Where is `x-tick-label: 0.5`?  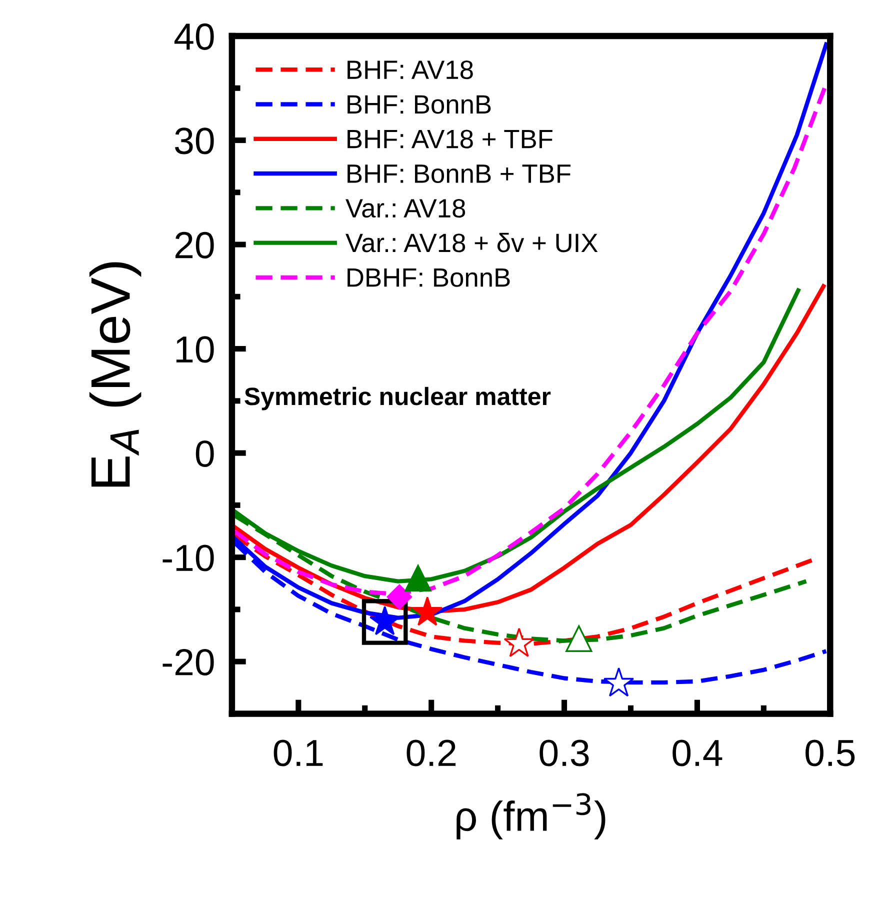
x-tick-label: 0.5 is located at coordinates (830, 753).